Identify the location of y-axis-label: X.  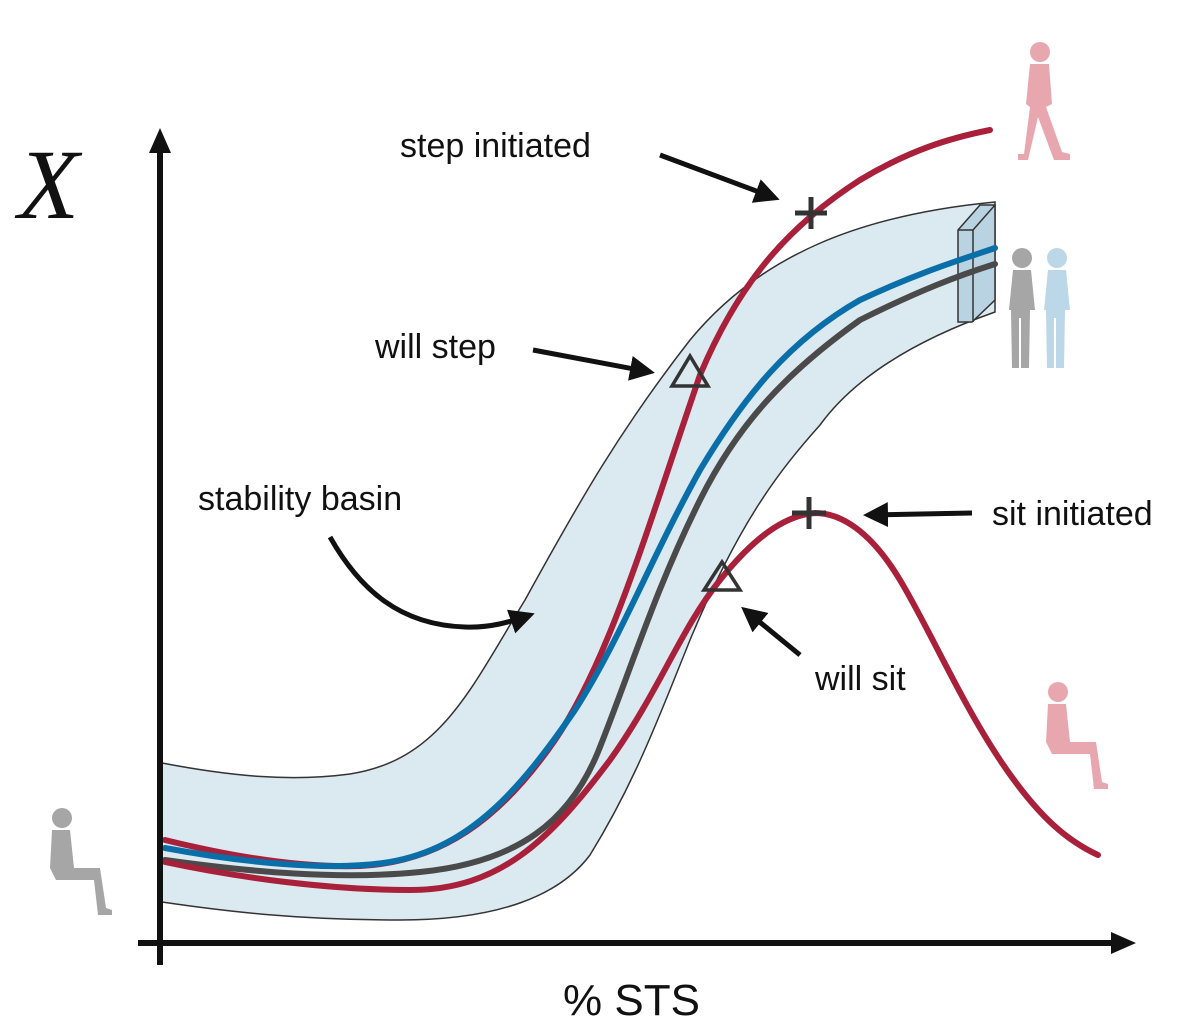
(48, 184).